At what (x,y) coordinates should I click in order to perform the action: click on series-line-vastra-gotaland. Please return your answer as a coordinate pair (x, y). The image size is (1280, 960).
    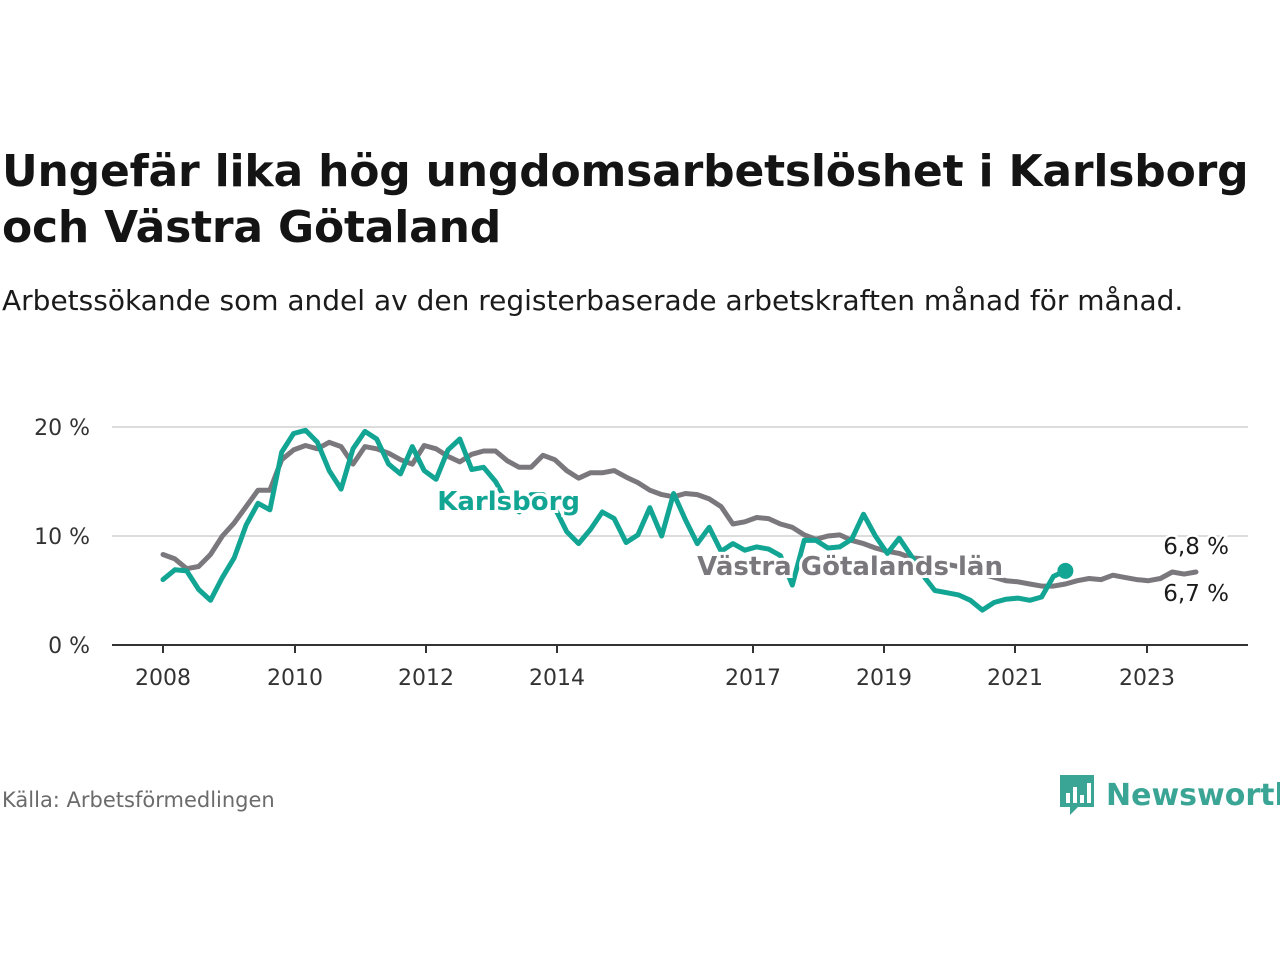
    Looking at the image, I should click on (679, 514).